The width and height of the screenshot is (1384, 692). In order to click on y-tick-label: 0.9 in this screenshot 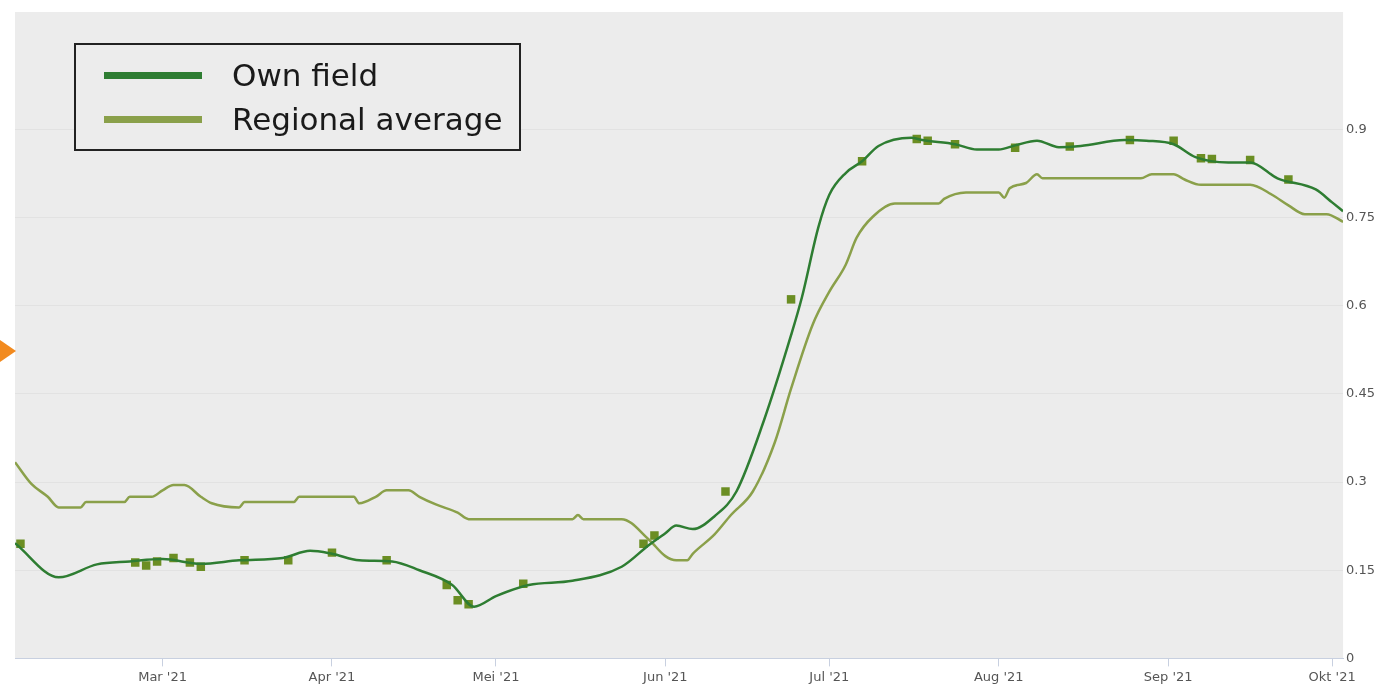, I will do `click(1356, 128)`.